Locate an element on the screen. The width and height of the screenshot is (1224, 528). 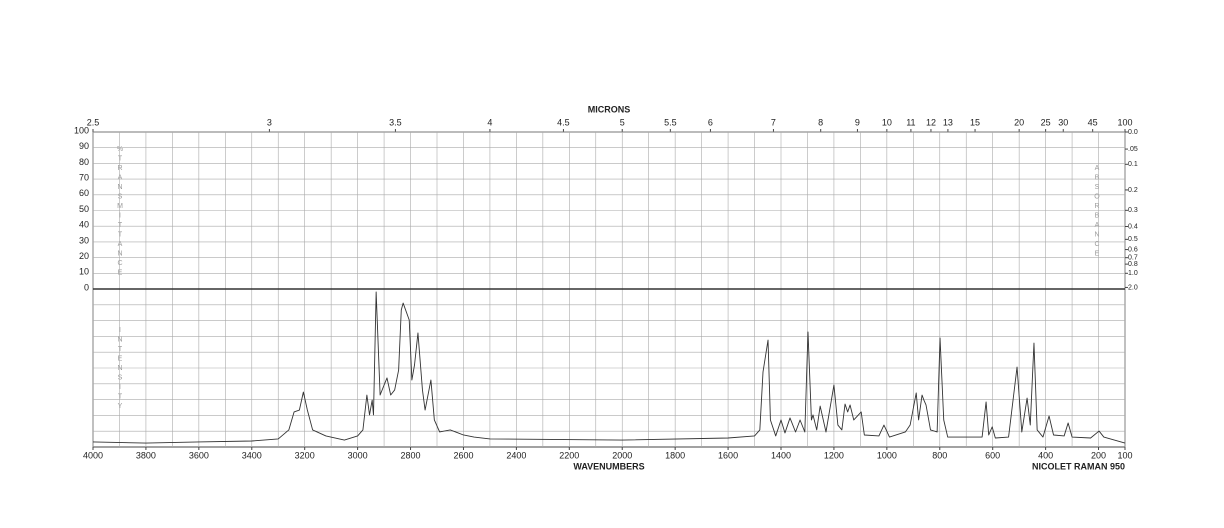
x-tick-label: 400 is located at coordinates (1045, 455).